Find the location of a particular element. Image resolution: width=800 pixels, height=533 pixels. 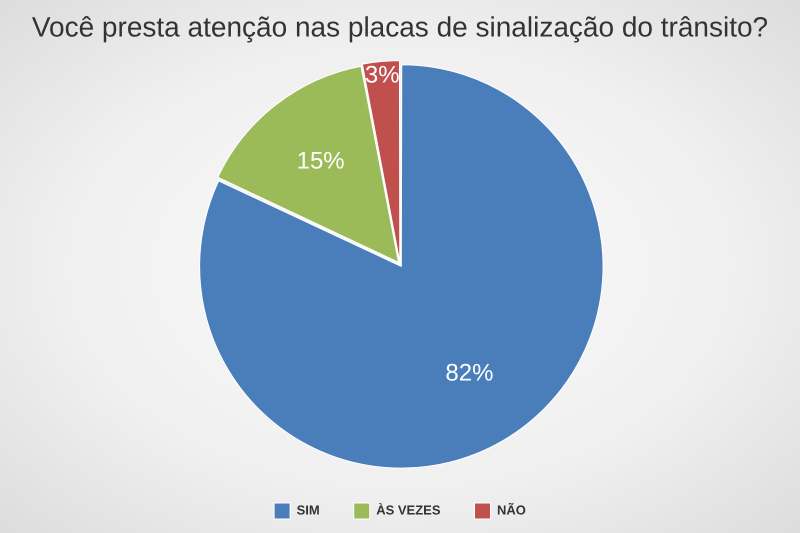

legend-label: ÀS VEZES is located at coordinates (408, 510).